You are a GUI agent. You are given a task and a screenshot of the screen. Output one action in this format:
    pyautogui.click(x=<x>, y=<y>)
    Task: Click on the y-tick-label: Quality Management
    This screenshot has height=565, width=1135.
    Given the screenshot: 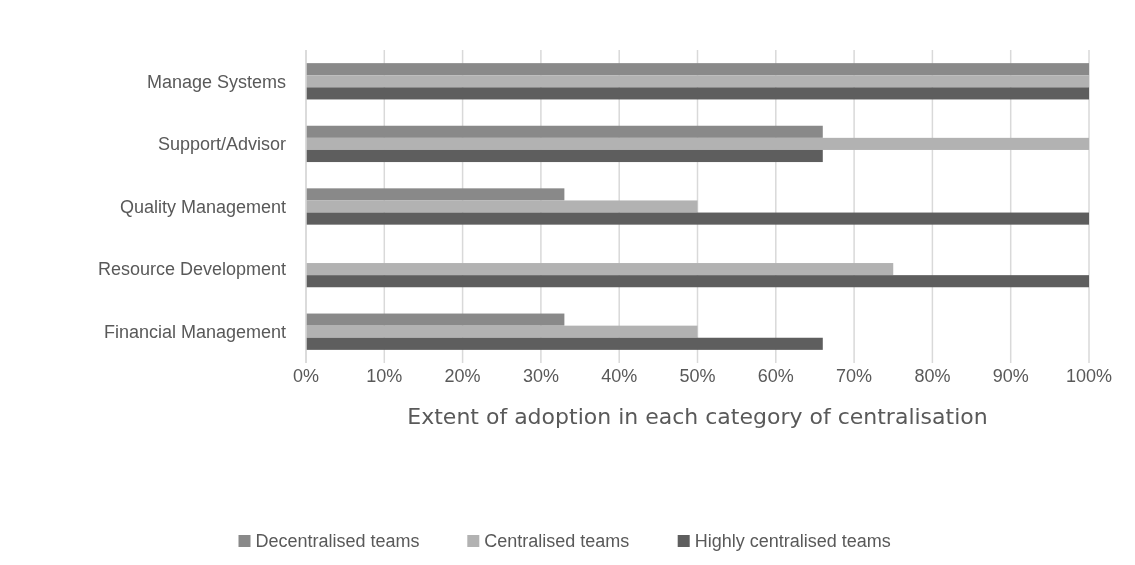 What is the action you would take?
    pyautogui.click(x=202, y=206)
    